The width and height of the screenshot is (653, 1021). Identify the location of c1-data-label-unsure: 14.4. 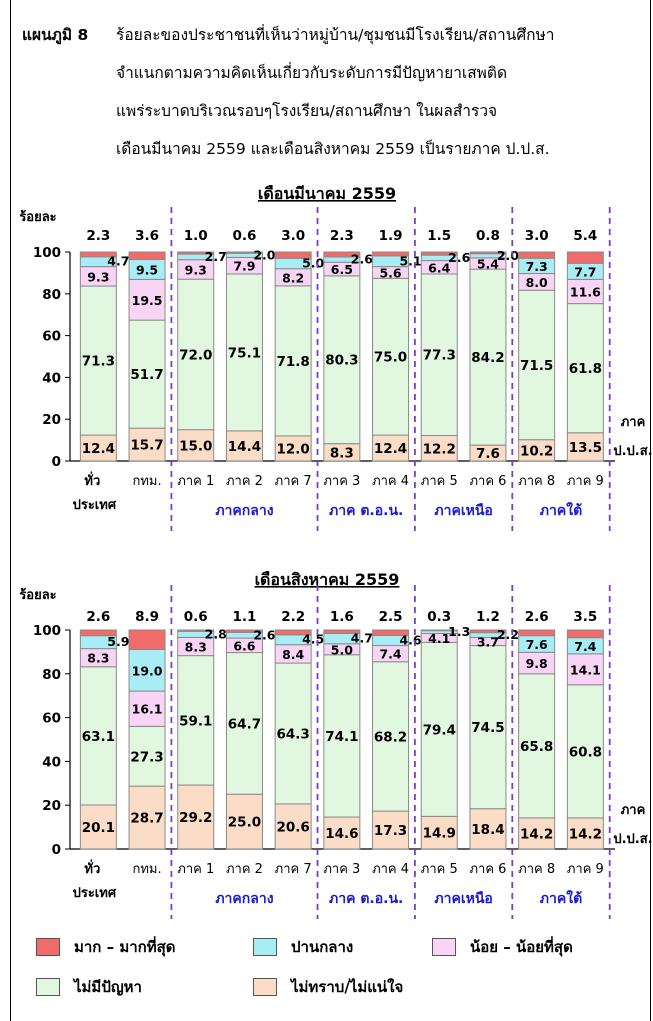
(244, 447).